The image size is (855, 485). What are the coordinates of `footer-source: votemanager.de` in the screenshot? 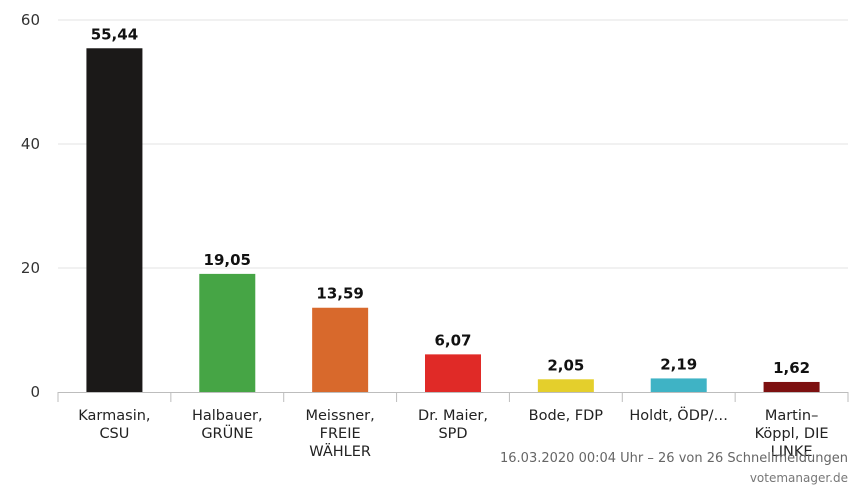 It's located at (799, 478).